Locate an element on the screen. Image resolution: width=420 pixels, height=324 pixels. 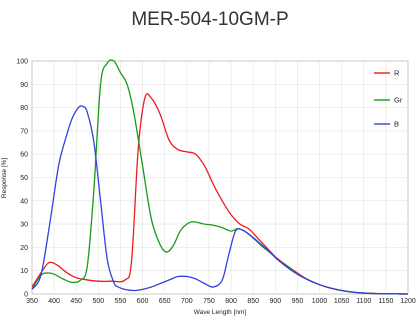
x-tick-label: 350 is located at coordinates (32, 301).